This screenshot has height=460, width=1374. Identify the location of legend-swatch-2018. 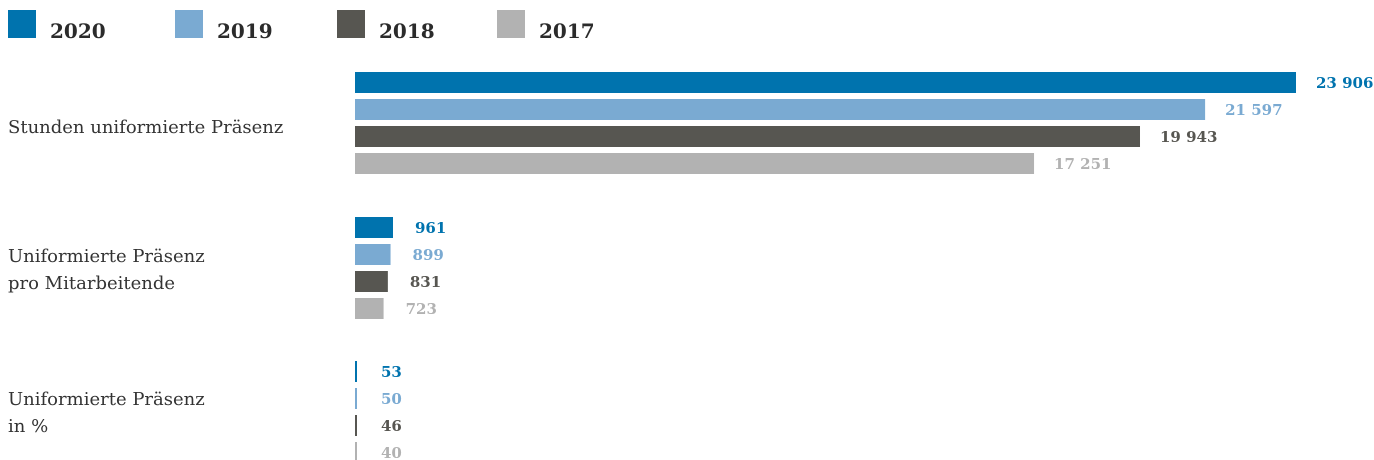
(351, 24).